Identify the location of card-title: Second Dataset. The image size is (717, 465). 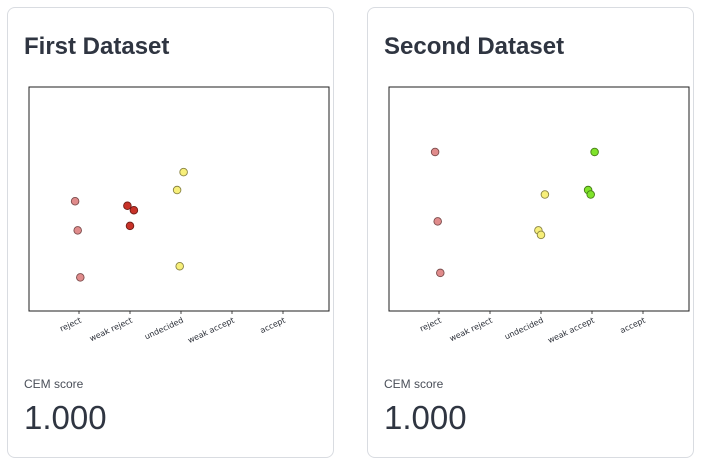
(474, 46).